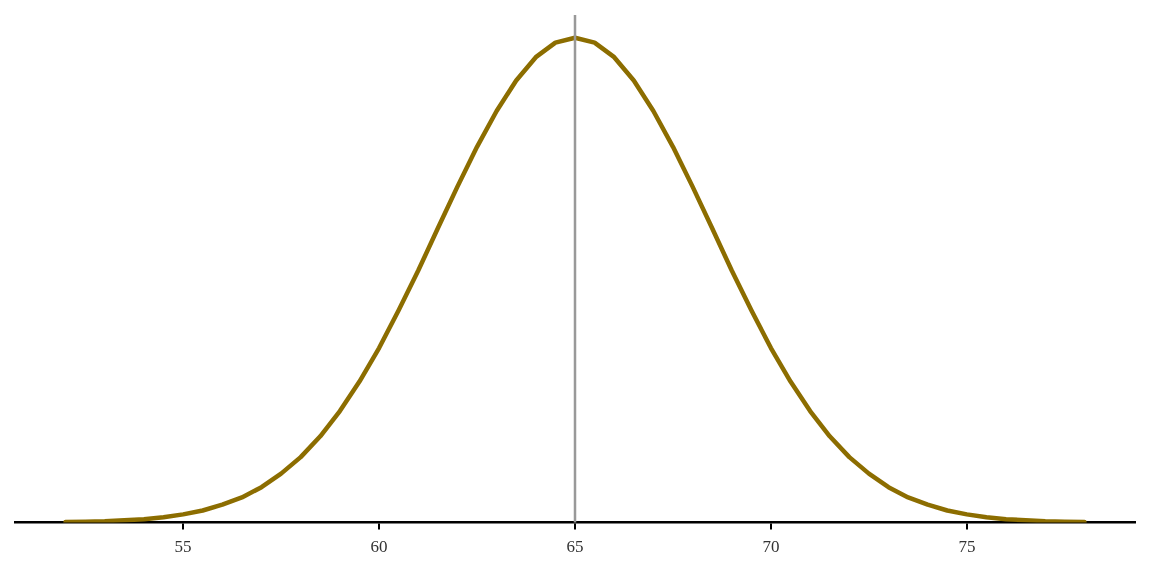  What do you see at coordinates (183, 547) in the screenshot?
I see `x-tick-label: 55` at bounding box center [183, 547].